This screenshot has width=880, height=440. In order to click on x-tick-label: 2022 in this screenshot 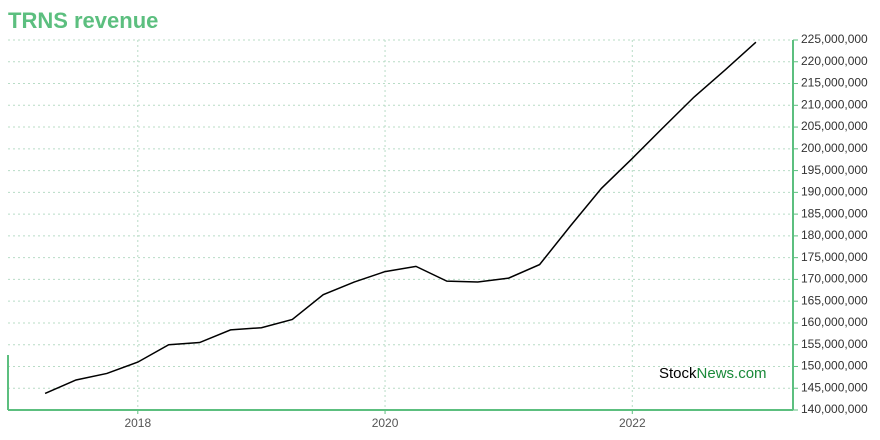, I will do `click(632, 423)`.